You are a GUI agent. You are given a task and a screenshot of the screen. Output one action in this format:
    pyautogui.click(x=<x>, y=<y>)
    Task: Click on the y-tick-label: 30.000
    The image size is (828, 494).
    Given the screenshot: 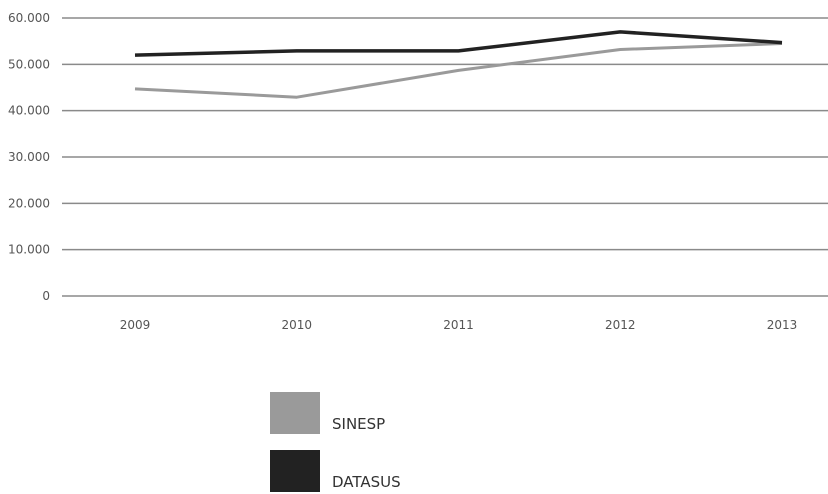 What is the action you would take?
    pyautogui.click(x=29, y=157)
    